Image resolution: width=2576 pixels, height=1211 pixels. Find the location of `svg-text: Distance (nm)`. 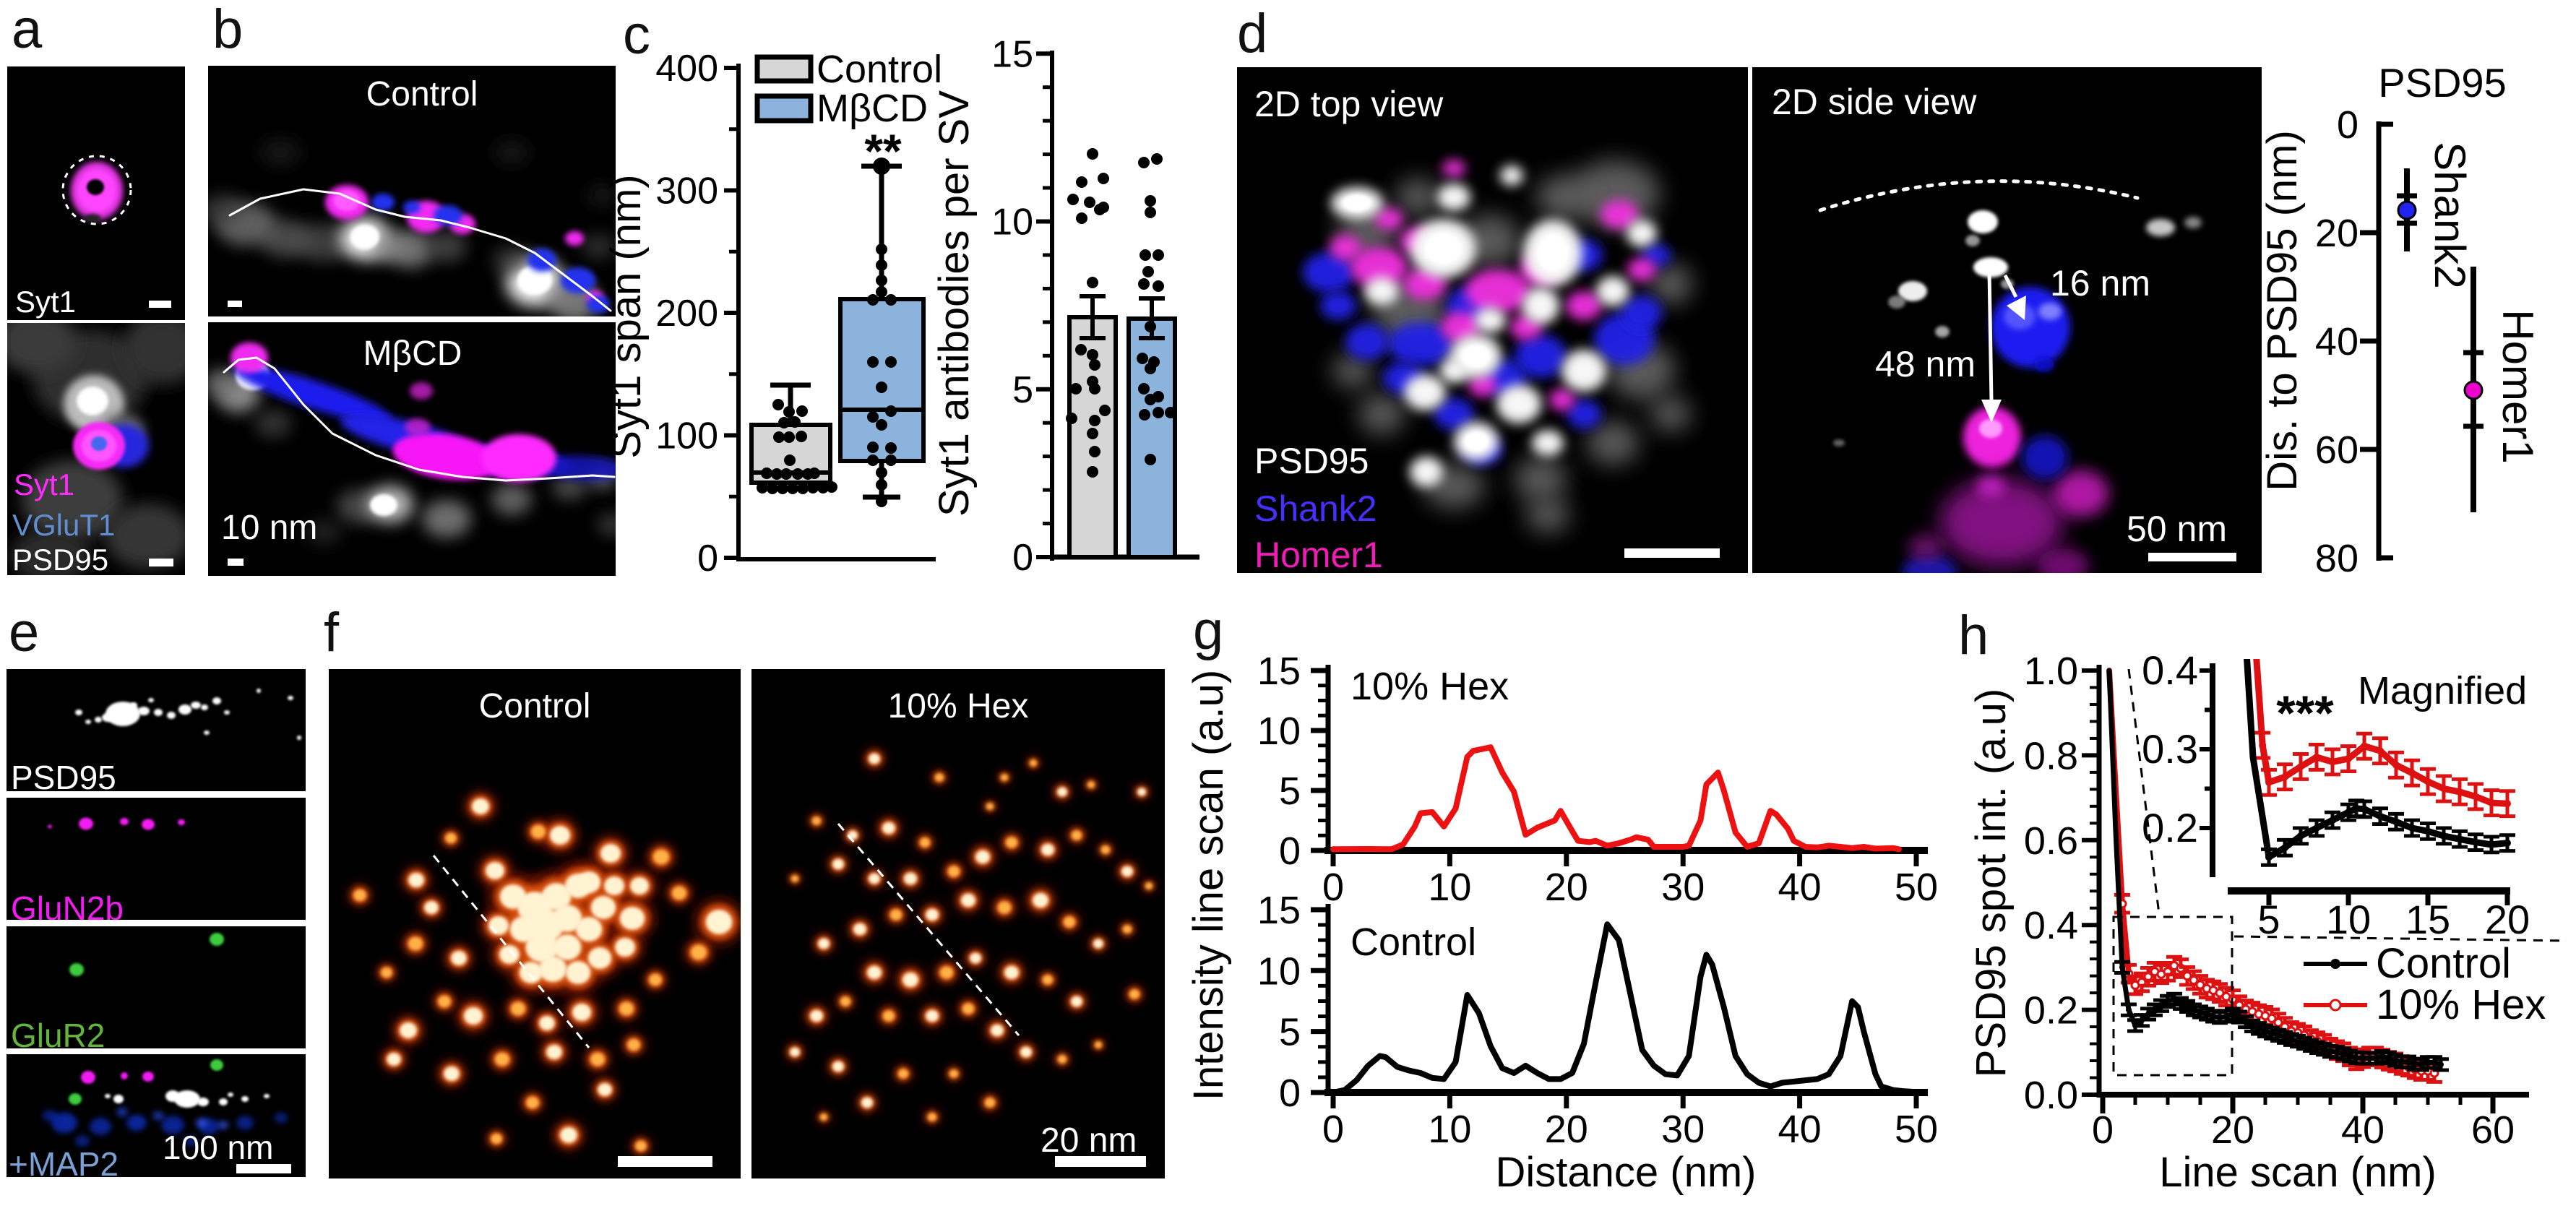

svg-text: Distance (nm) is located at coordinates (1626, 1173).